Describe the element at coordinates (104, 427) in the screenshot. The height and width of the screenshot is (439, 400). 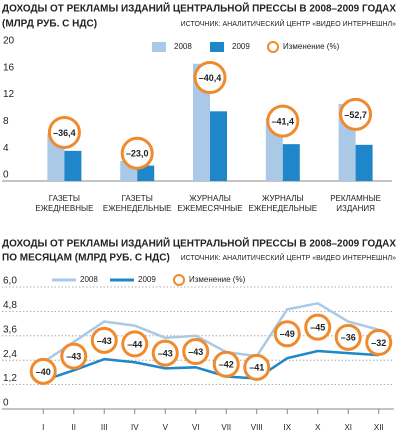
I see `x-tick-label: III` at that location.